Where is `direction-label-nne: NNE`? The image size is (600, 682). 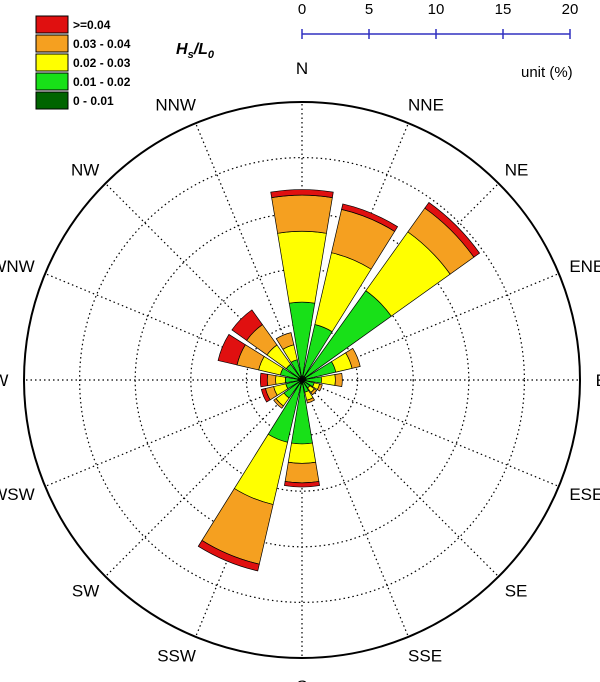
direction-label-nne: NNE is located at coordinates (426, 105).